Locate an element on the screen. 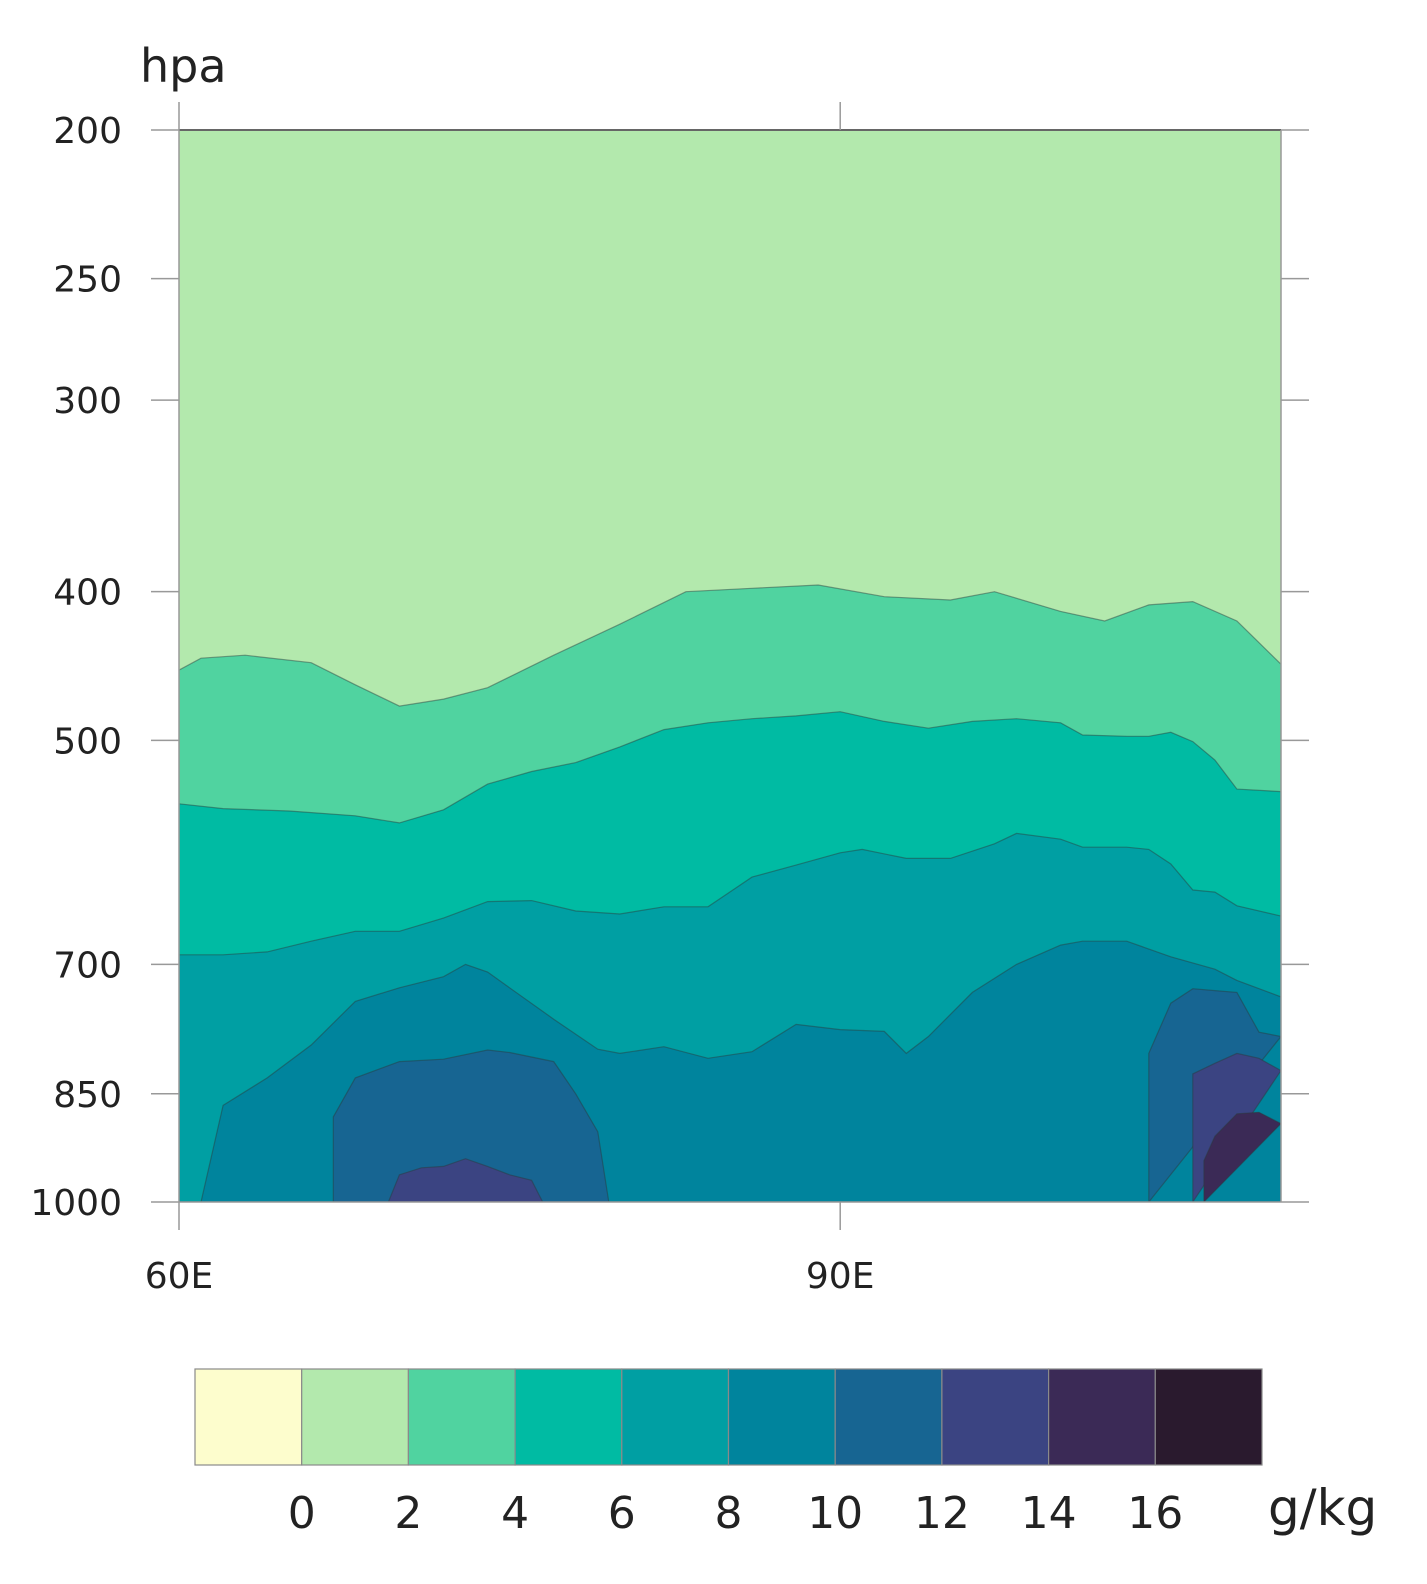 This screenshot has height=1584, width=1427. colorbar-level-label: 0 is located at coordinates (302, 1513).